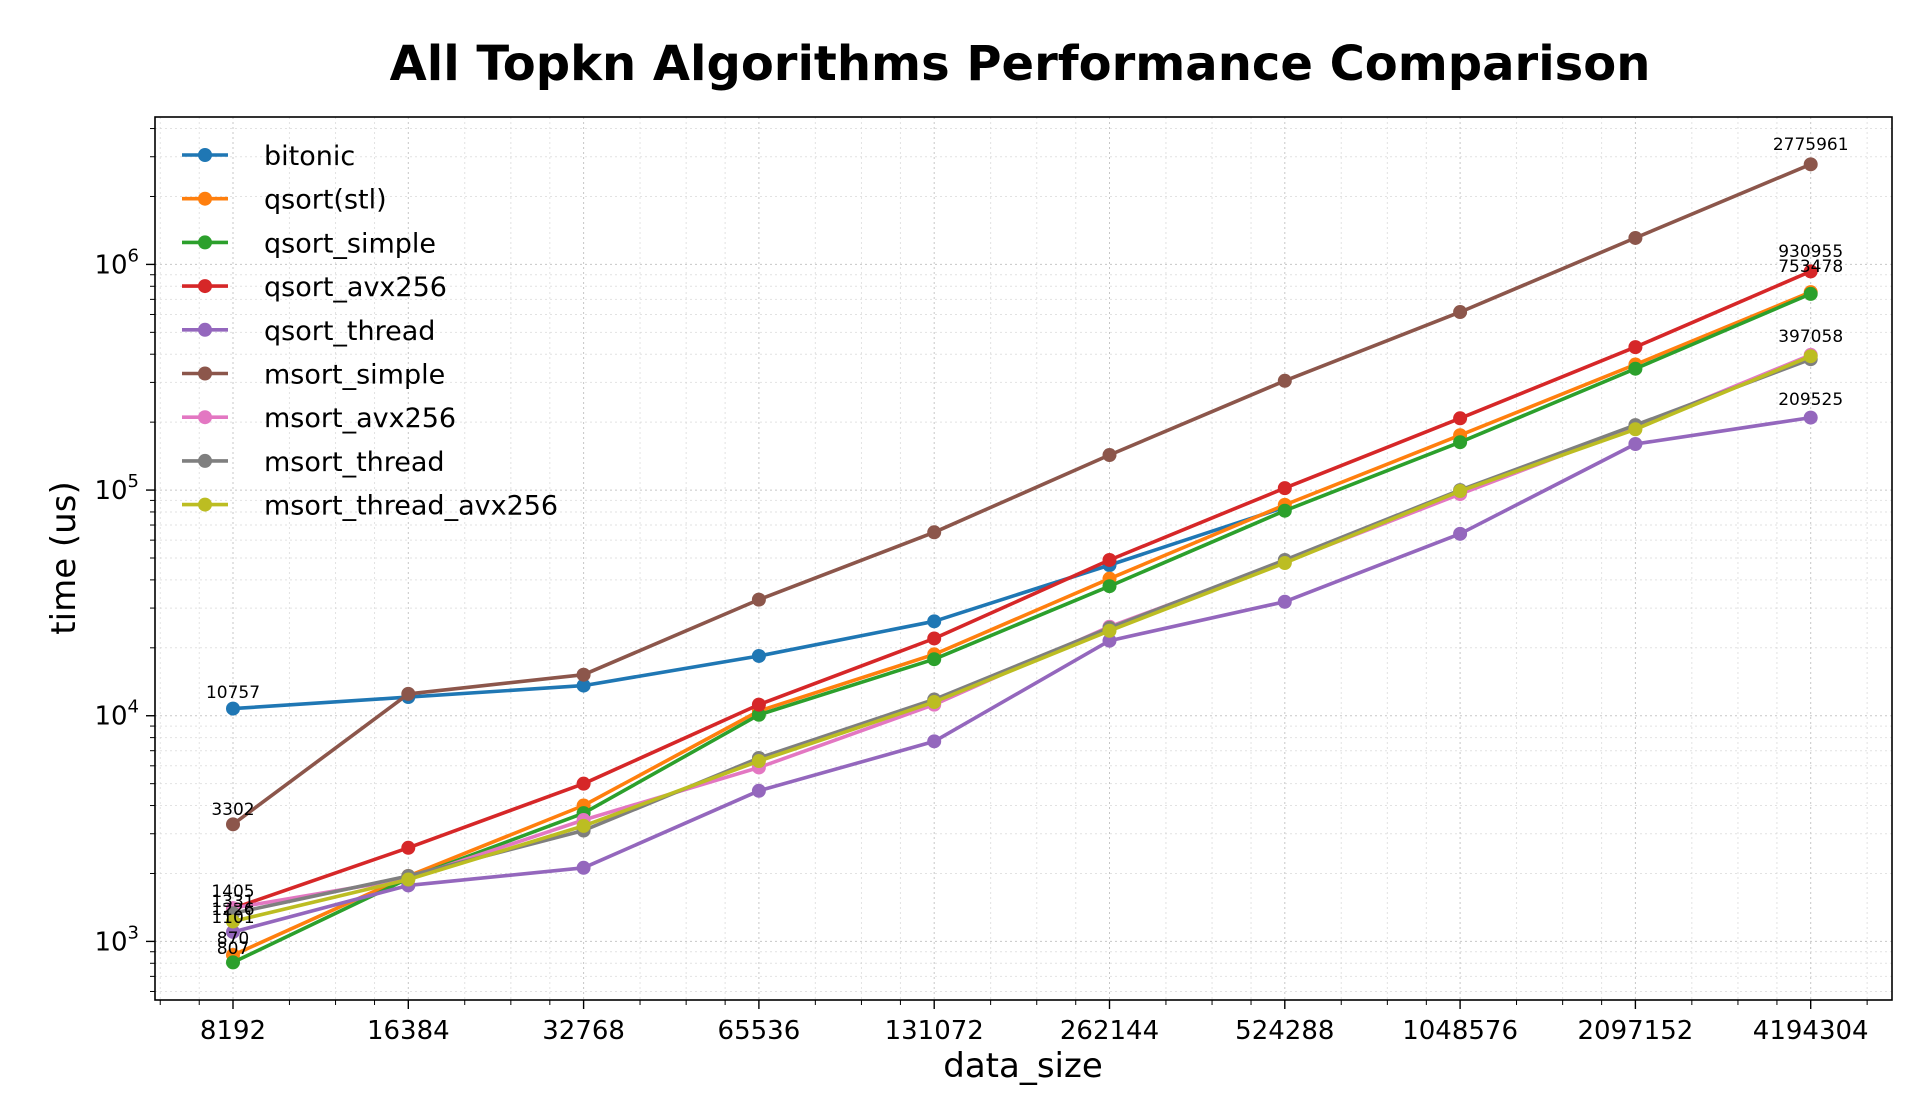 This screenshot has height=1120, width=1920. I want to click on legend-label: msort_thread, so click(354, 462).